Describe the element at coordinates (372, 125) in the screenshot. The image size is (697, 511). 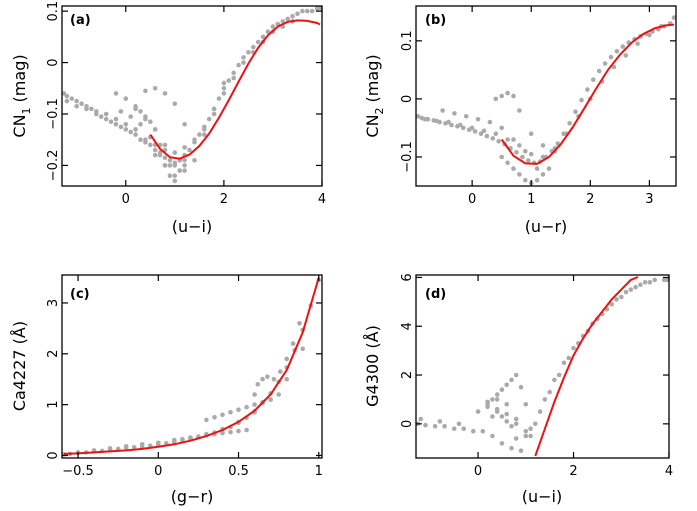
I see `y-axis-label-main: CN` at that location.